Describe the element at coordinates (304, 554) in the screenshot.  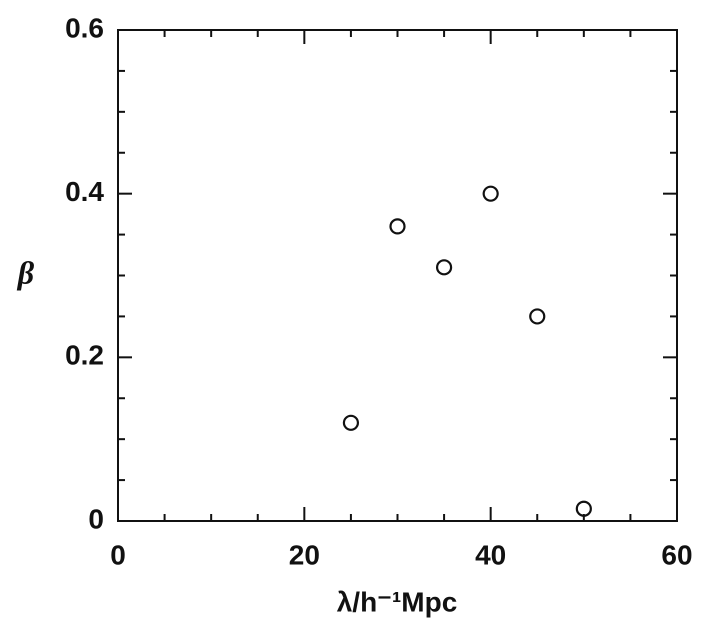
I see `x-tick-label: 20` at that location.